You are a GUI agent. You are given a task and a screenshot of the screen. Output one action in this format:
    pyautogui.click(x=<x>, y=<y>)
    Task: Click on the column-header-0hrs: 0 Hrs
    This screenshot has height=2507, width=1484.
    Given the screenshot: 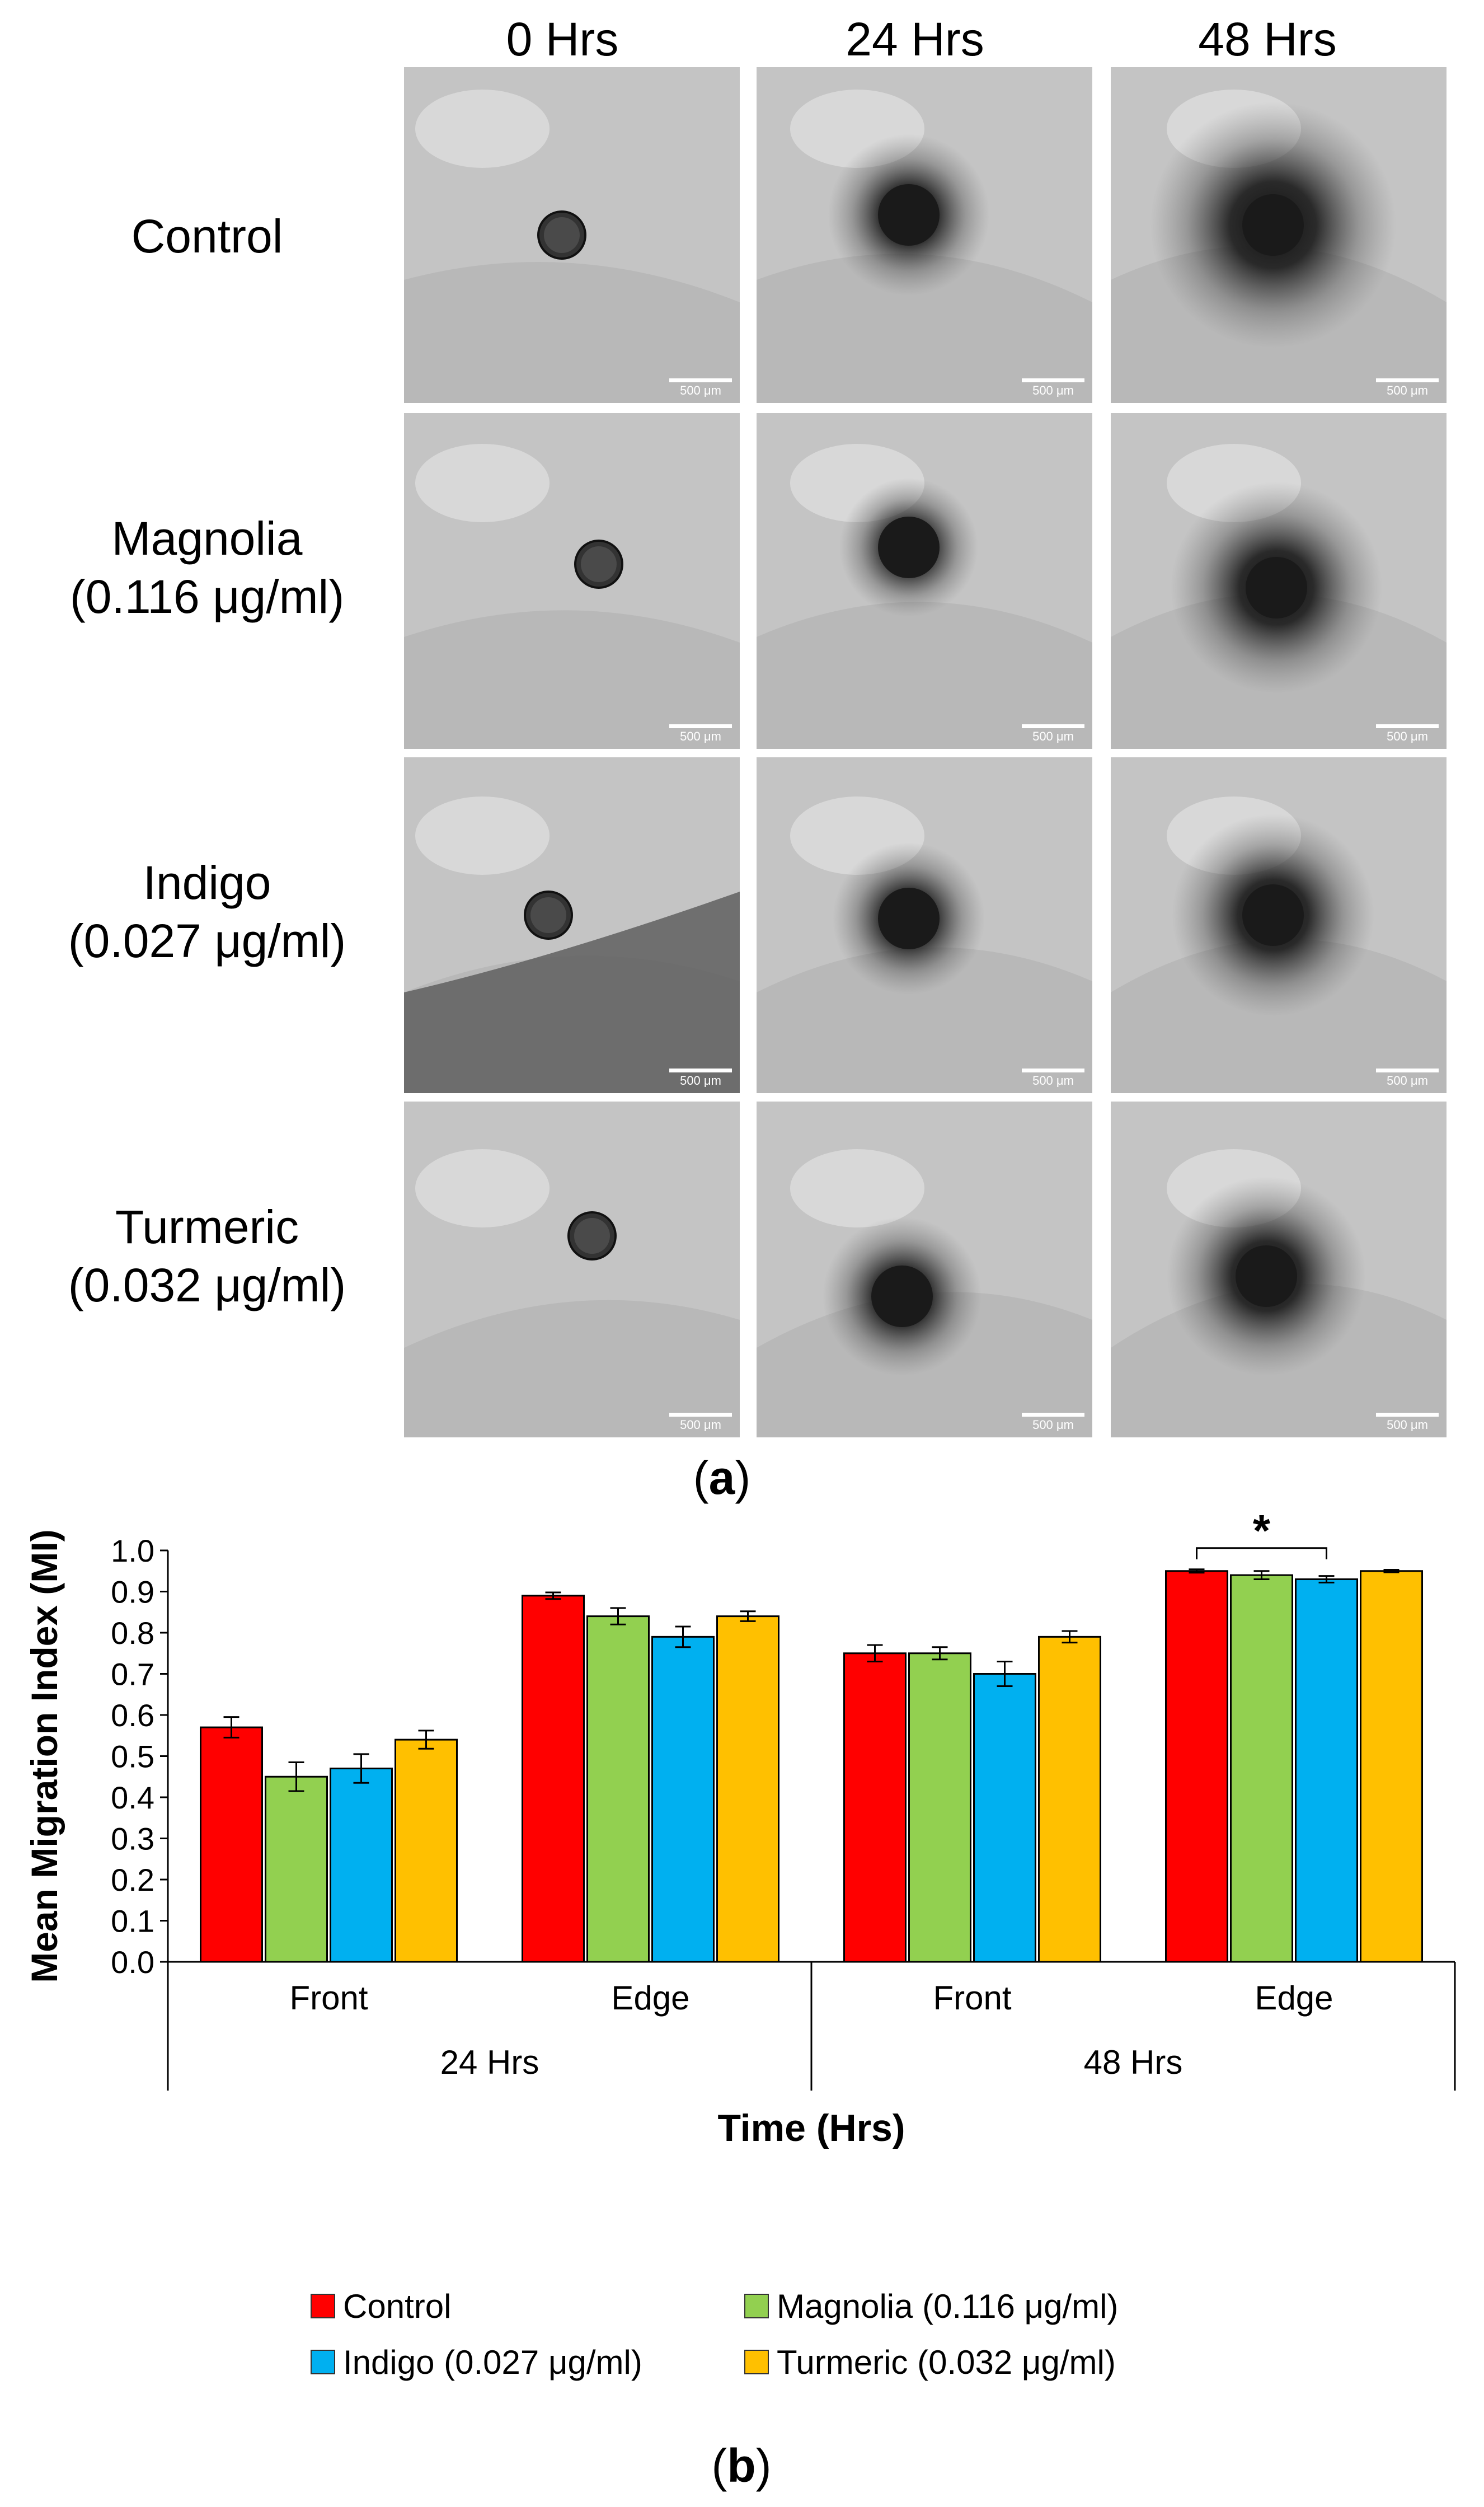 What is the action you would take?
    pyautogui.click(x=562, y=39)
    